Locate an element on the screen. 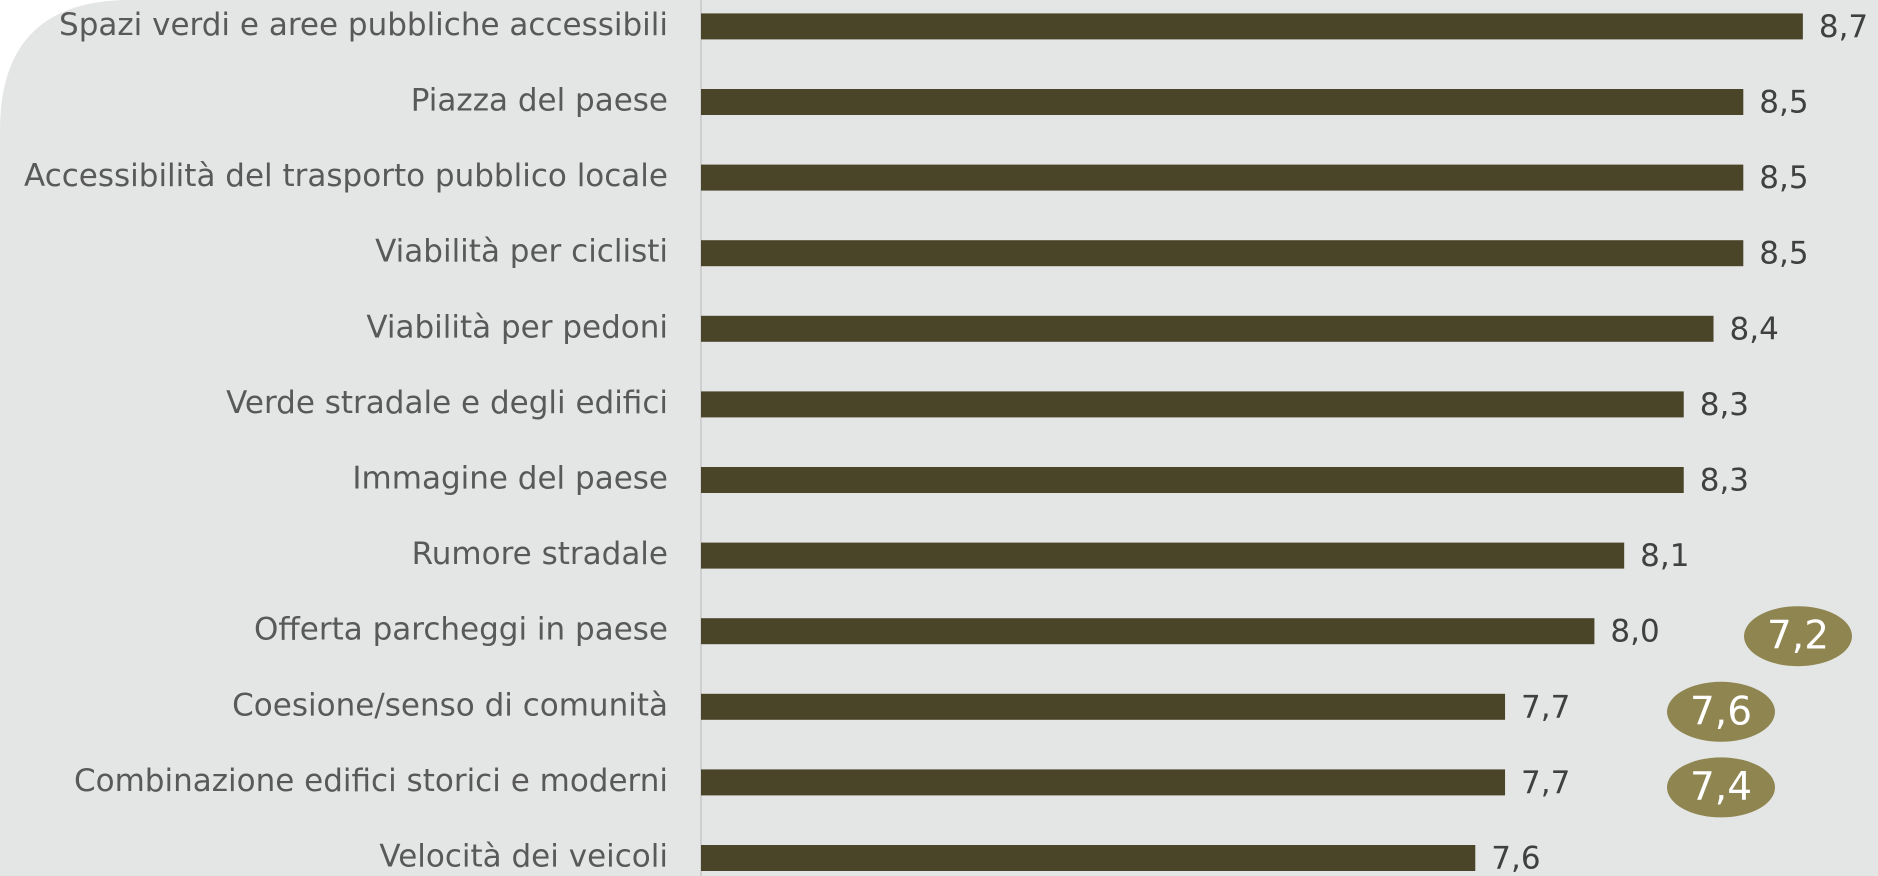 Image resolution: width=1878 pixels, height=876 pixels. category-label: Combinazione edifici storici e moderni is located at coordinates (371, 781).